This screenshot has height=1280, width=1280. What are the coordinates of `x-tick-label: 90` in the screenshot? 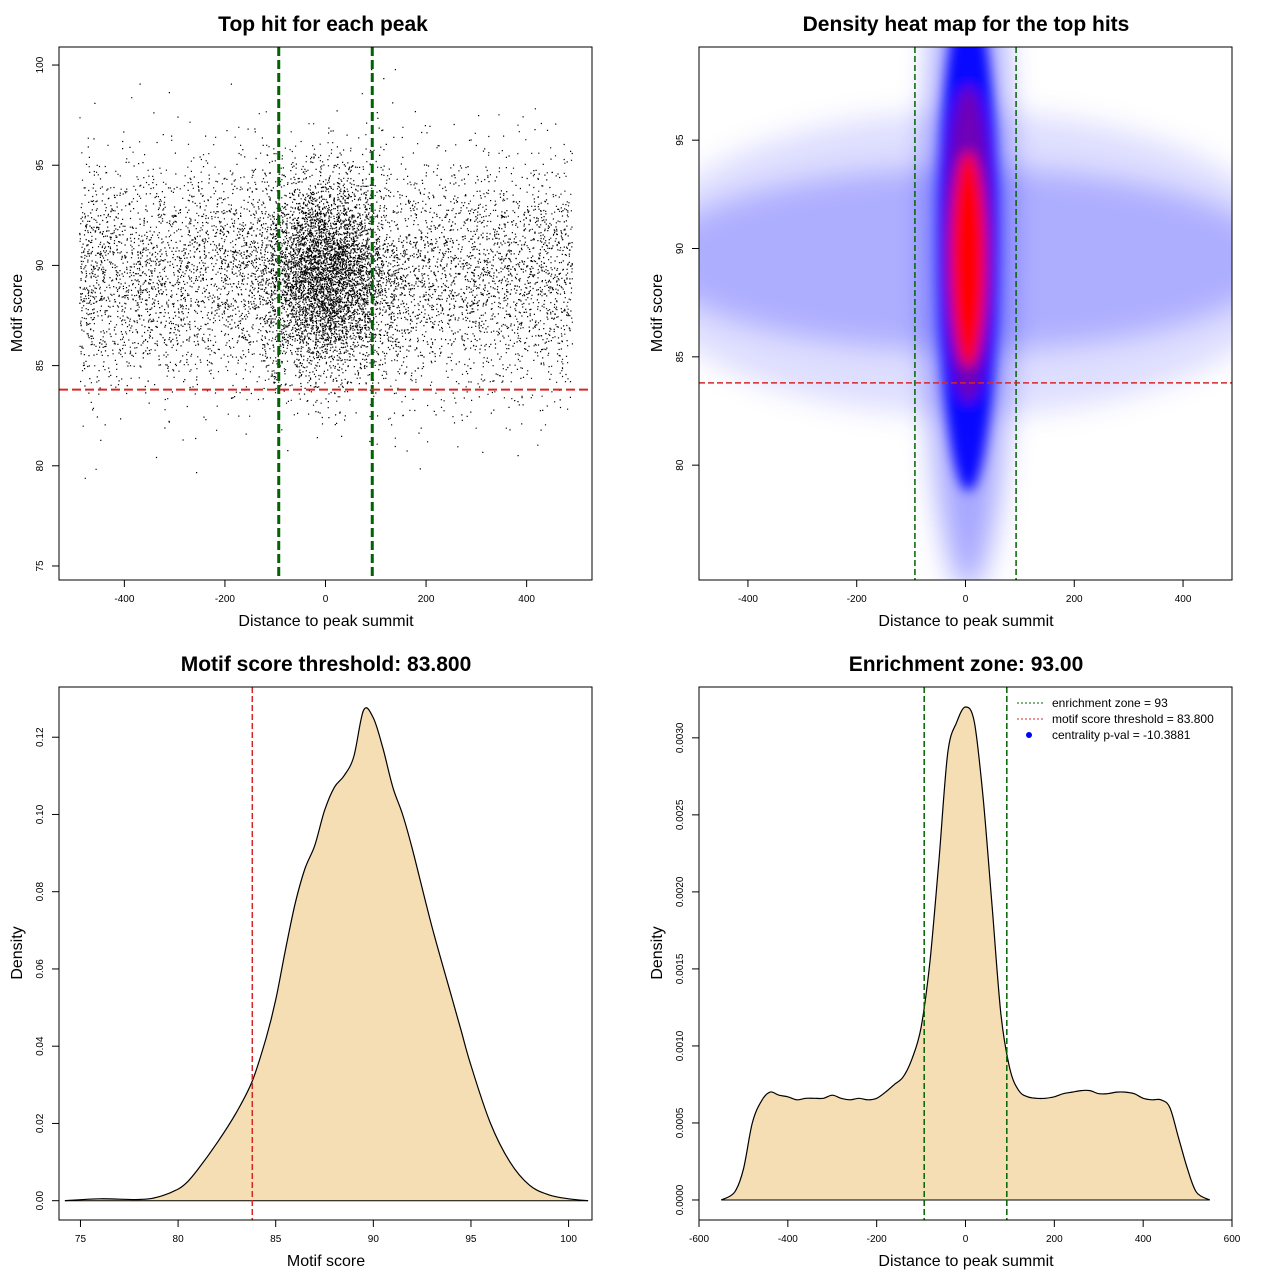 It's located at (374, 1239).